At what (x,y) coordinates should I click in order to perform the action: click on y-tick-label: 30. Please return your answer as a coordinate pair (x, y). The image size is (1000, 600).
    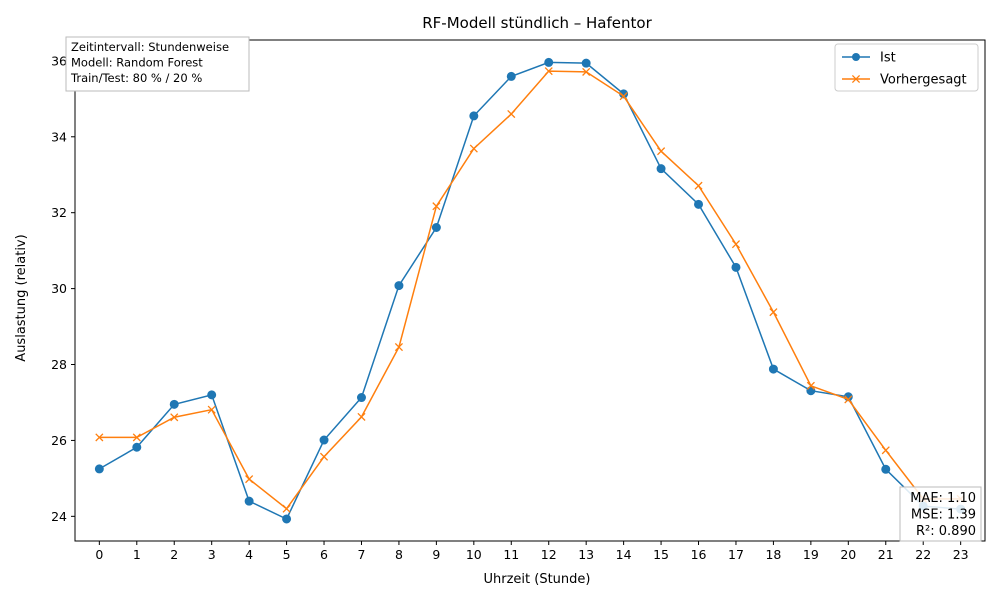
    Looking at the image, I should click on (59, 288).